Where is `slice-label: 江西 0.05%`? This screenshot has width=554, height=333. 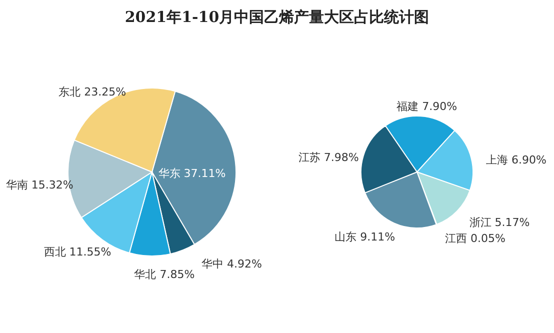
slice-label: 江西 0.05% is located at coordinates (475, 238).